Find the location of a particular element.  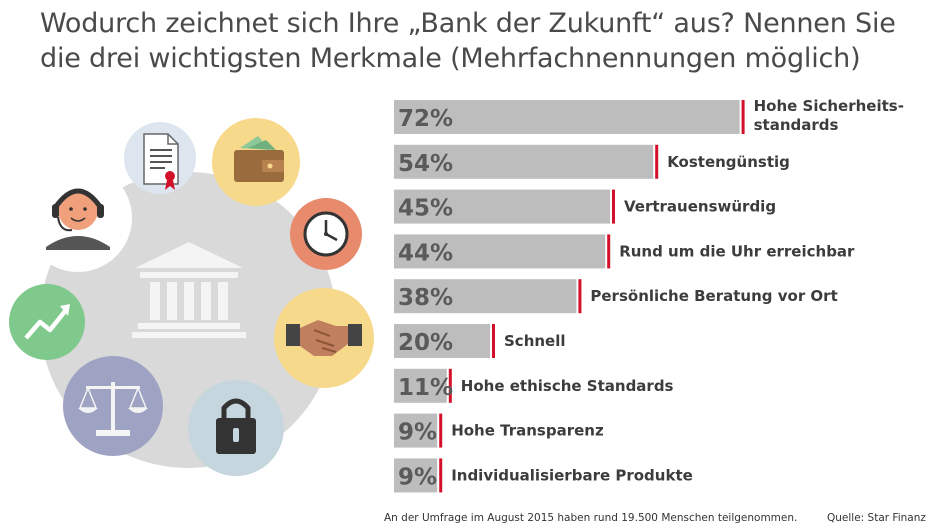

document-certificate-icon is located at coordinates (160, 158).